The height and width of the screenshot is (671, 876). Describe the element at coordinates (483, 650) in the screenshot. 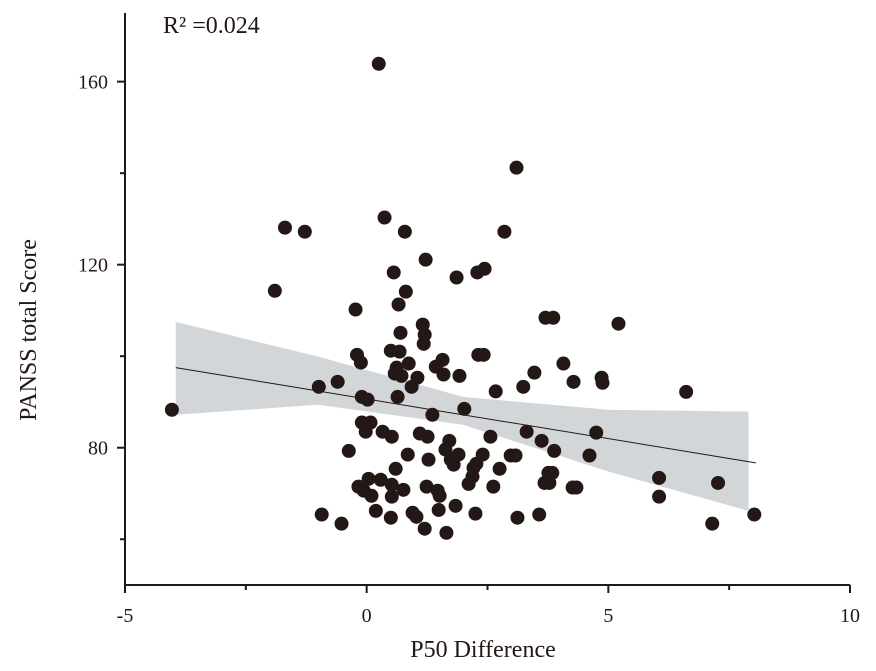

I see `x-axis-label: P50 Difference` at that location.